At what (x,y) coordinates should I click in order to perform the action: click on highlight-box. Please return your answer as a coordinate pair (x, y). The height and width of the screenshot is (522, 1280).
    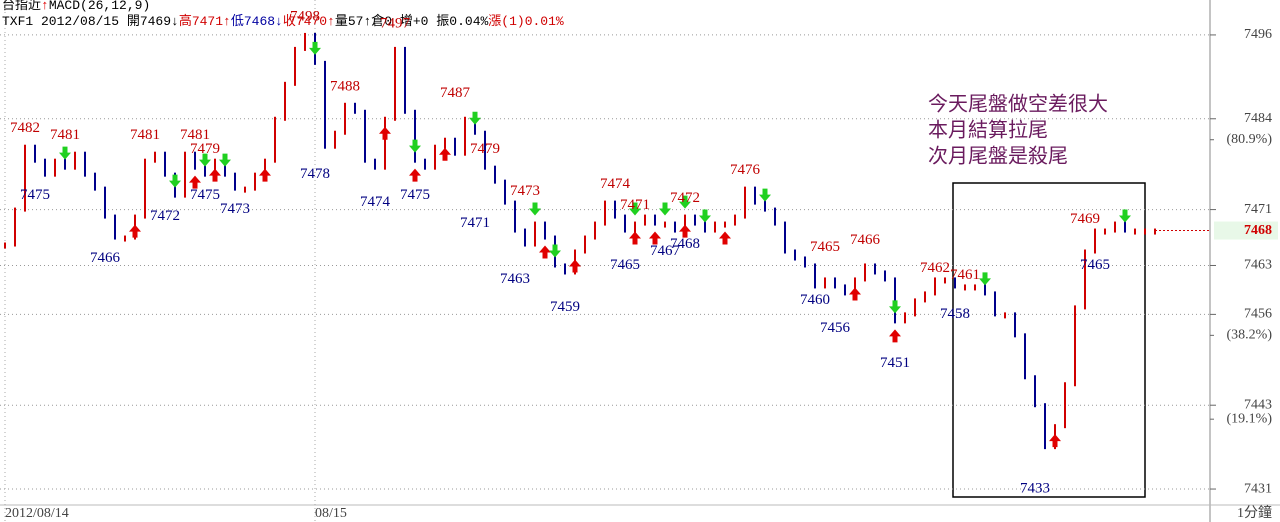
    Looking at the image, I should click on (1049, 340).